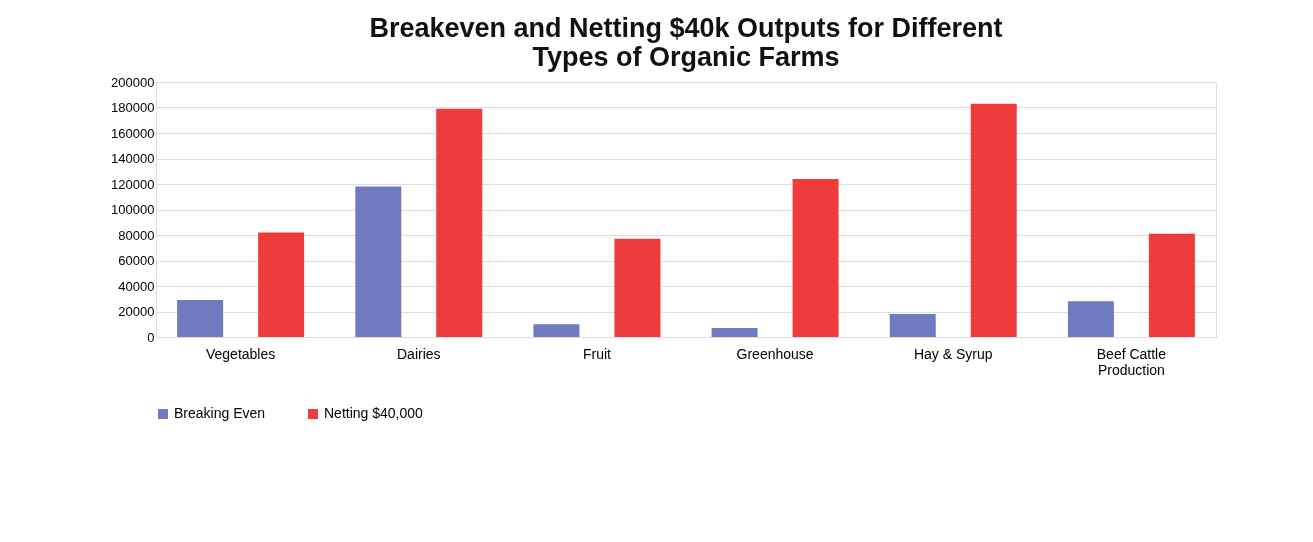 The image size is (1313, 542). I want to click on x-tick-label: Dairies, so click(418, 353).